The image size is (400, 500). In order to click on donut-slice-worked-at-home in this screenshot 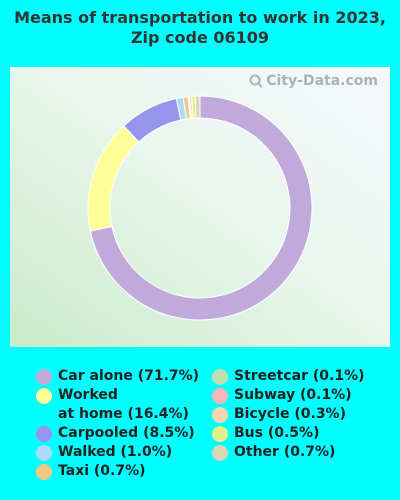, I will do `click(113, 178)`.